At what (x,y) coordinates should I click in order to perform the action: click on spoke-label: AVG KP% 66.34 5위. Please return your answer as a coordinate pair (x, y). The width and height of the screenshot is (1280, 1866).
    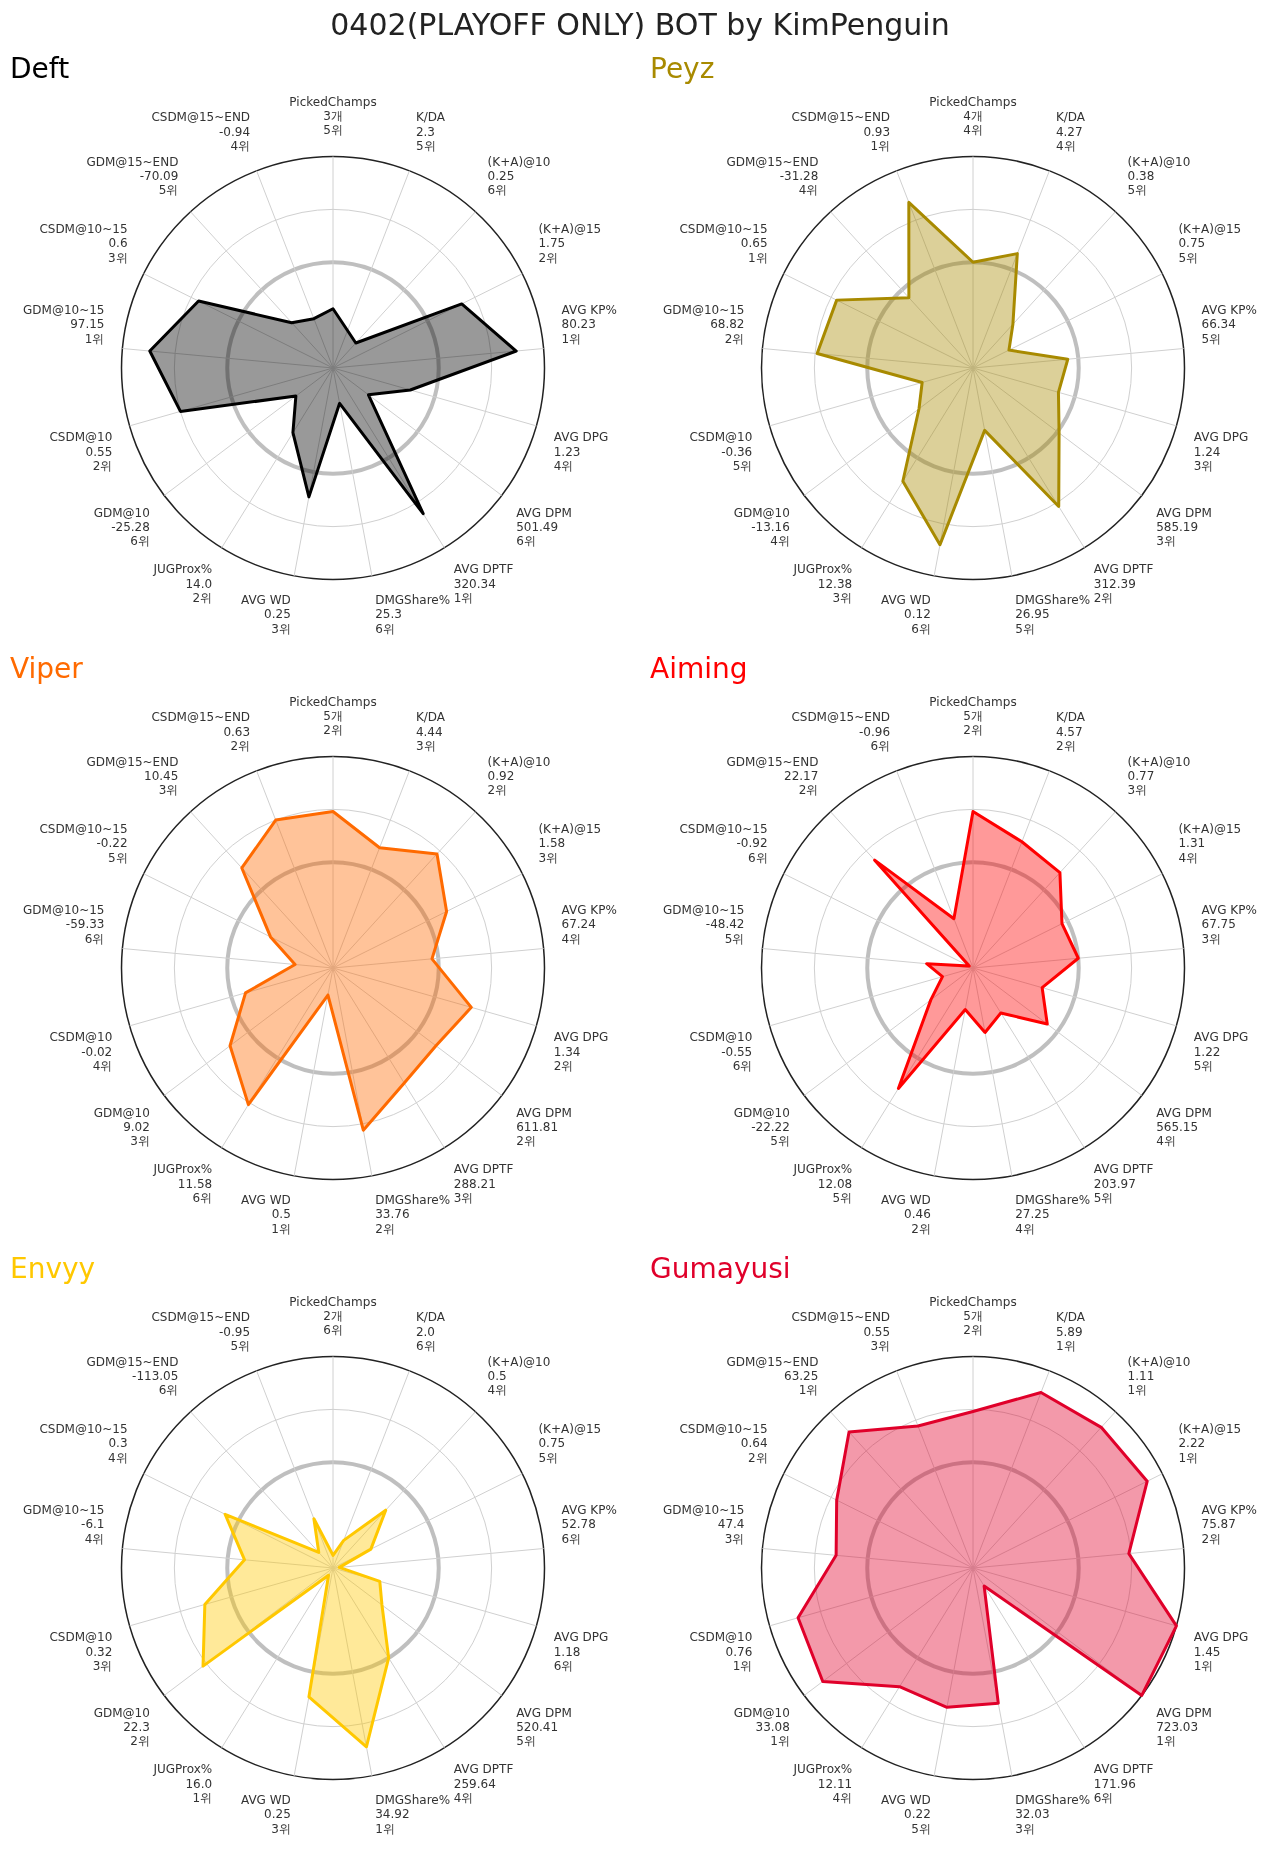
    Looking at the image, I should click on (1229, 324).